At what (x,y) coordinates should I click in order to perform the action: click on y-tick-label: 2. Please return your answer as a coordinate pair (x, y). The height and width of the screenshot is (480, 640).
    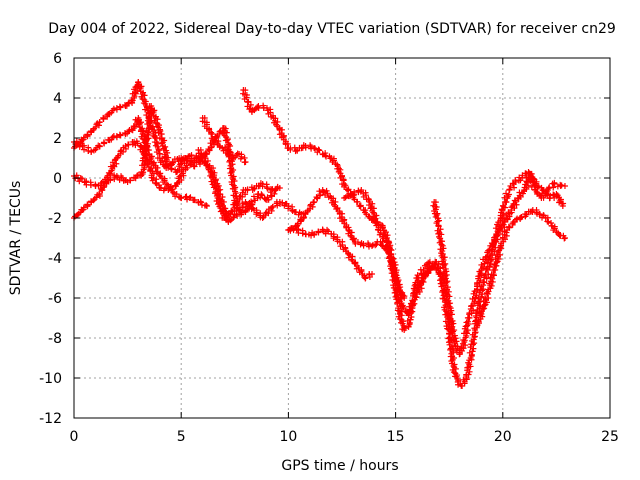
    Looking at the image, I should click on (57, 139).